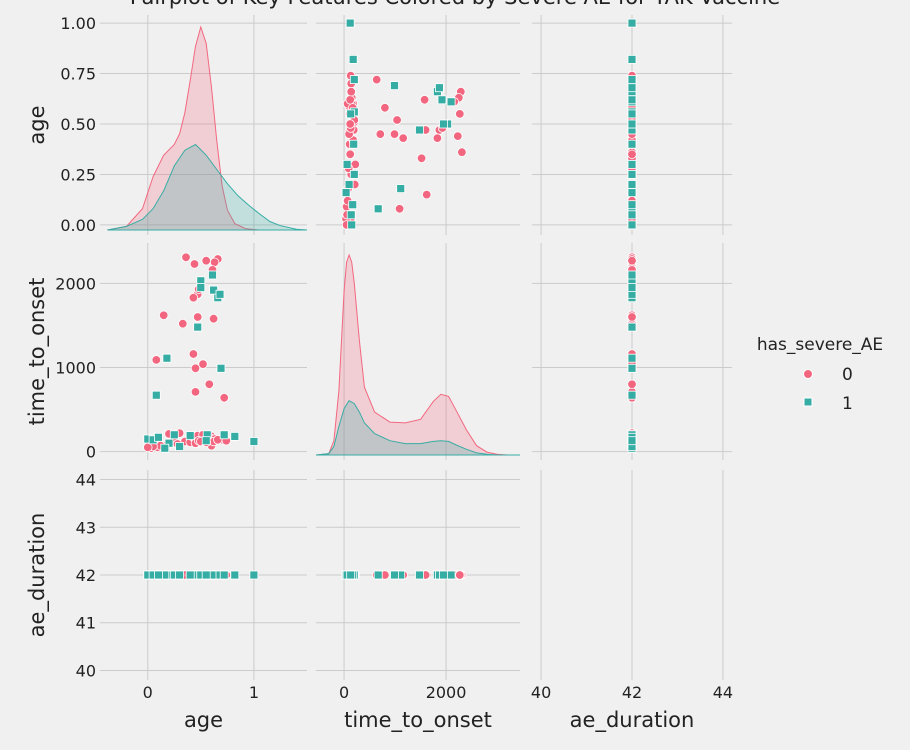 This screenshot has height=750, width=910. I want to click on ytick-label-age: 1.00, so click(78, 23).